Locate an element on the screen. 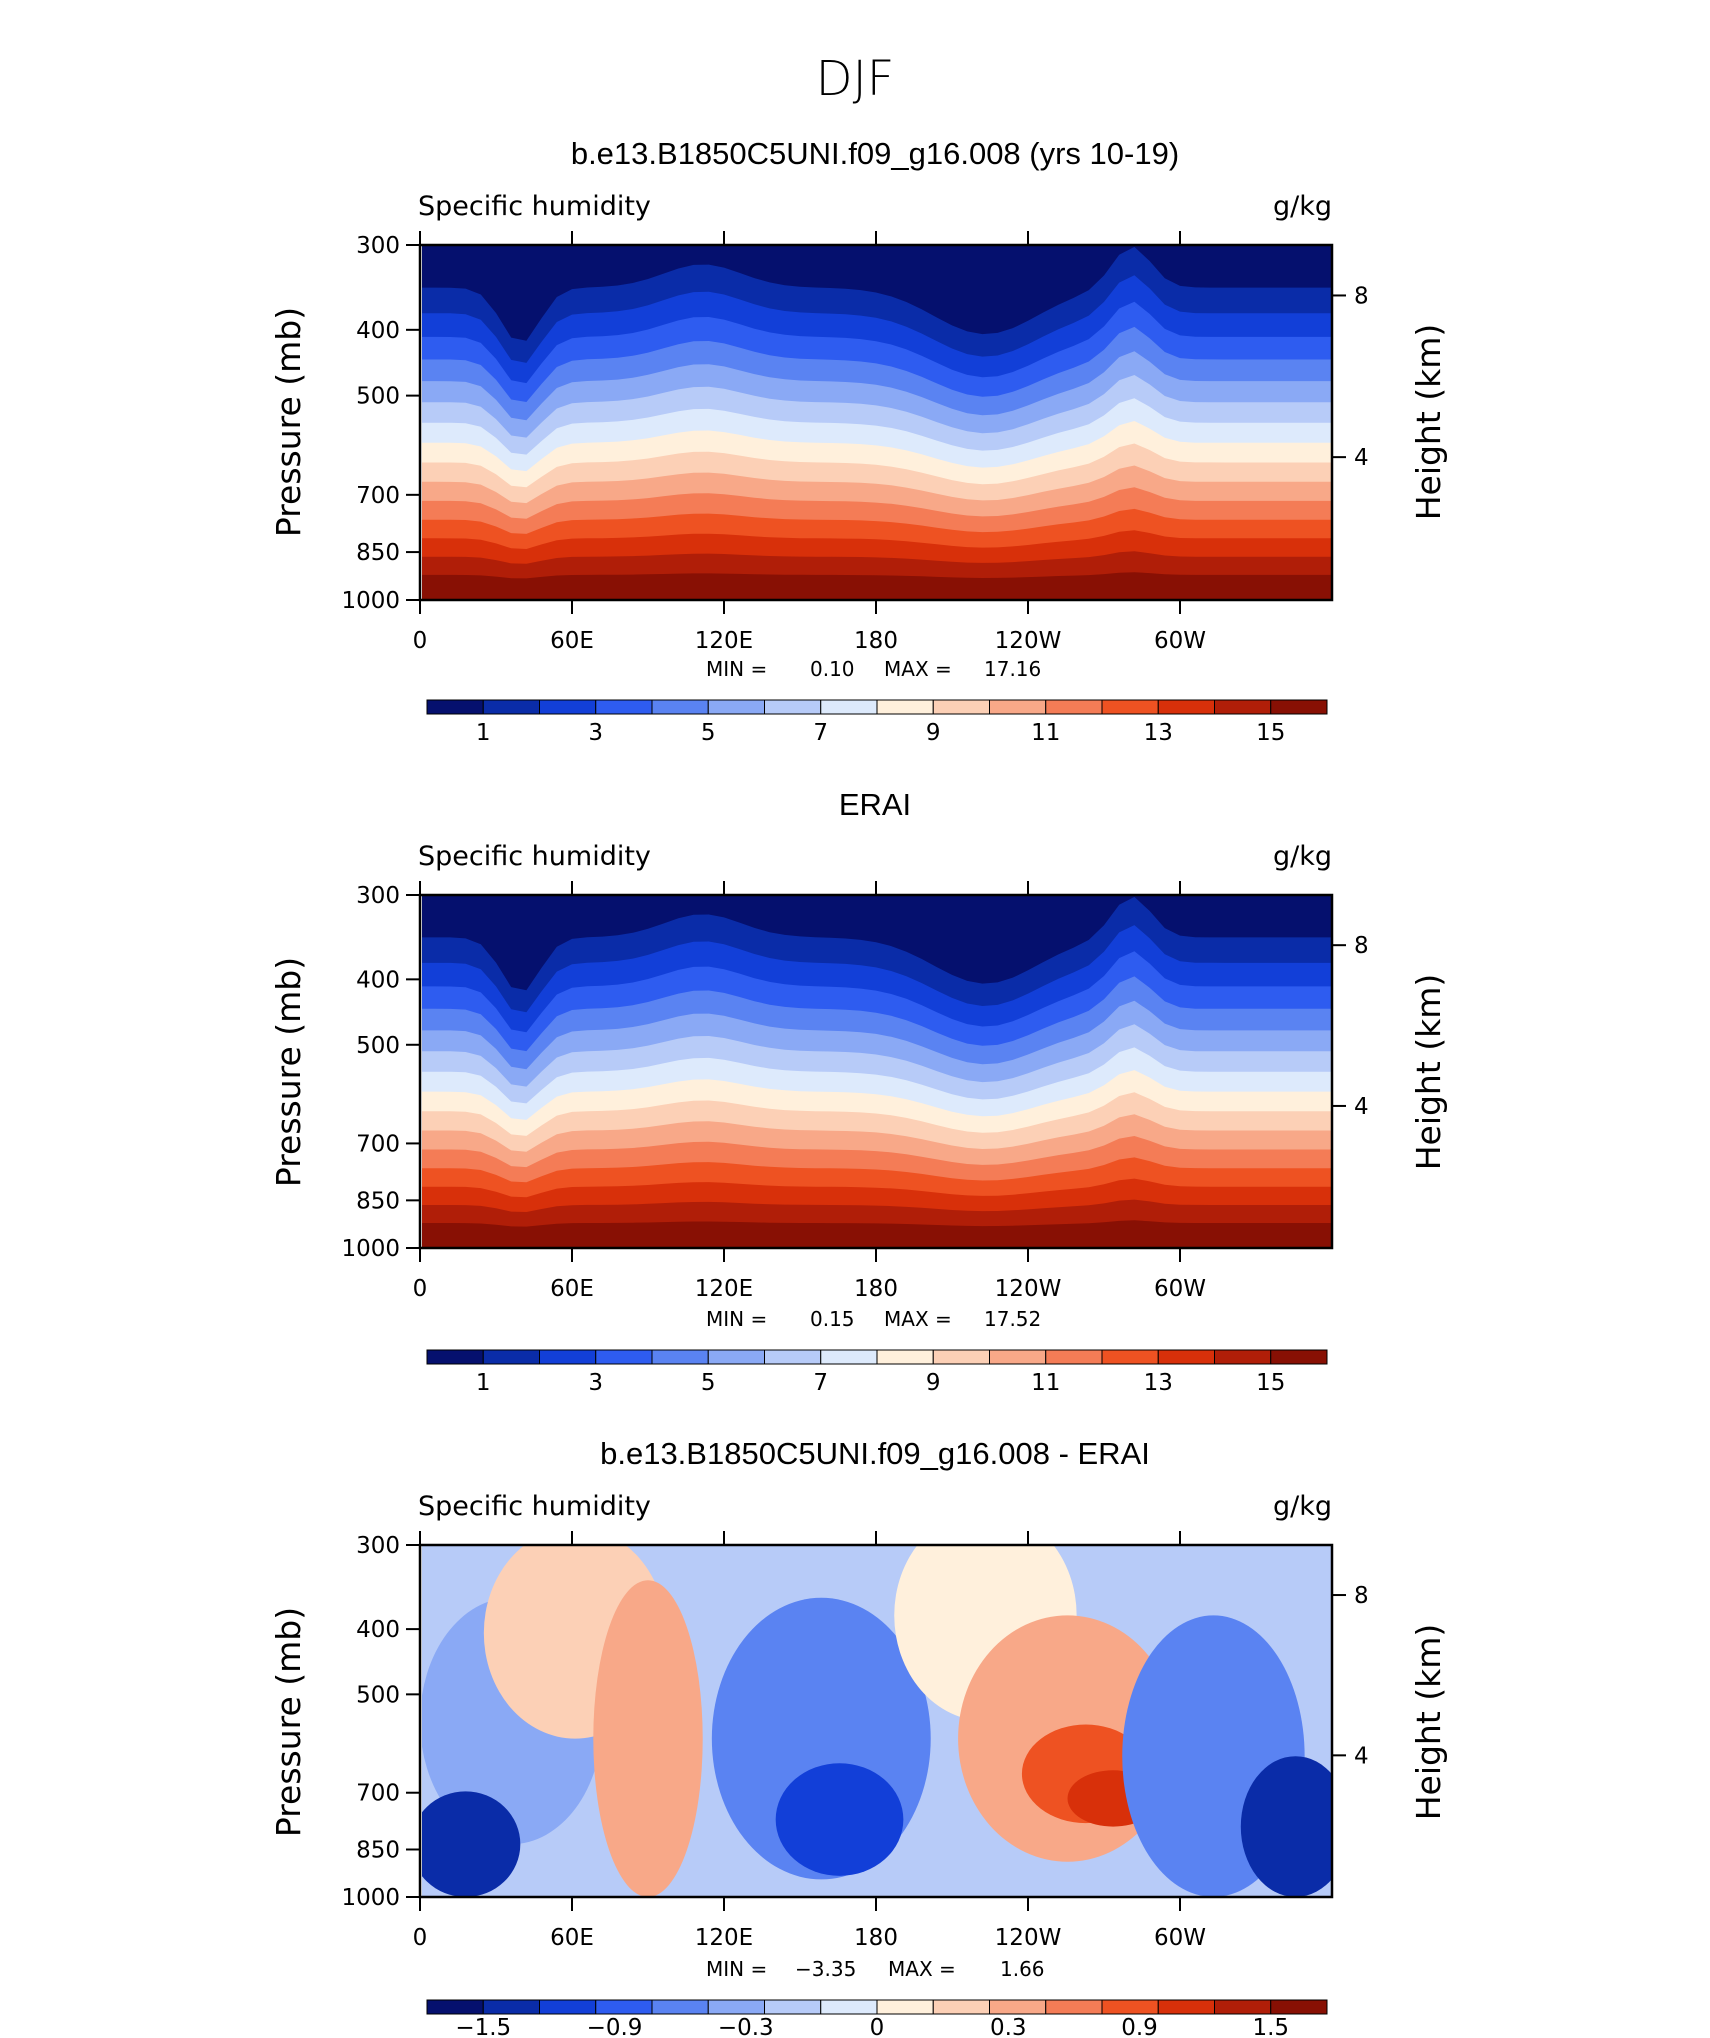 The width and height of the screenshot is (1710, 2038). max-value: 17.16 is located at coordinates (1012, 669).